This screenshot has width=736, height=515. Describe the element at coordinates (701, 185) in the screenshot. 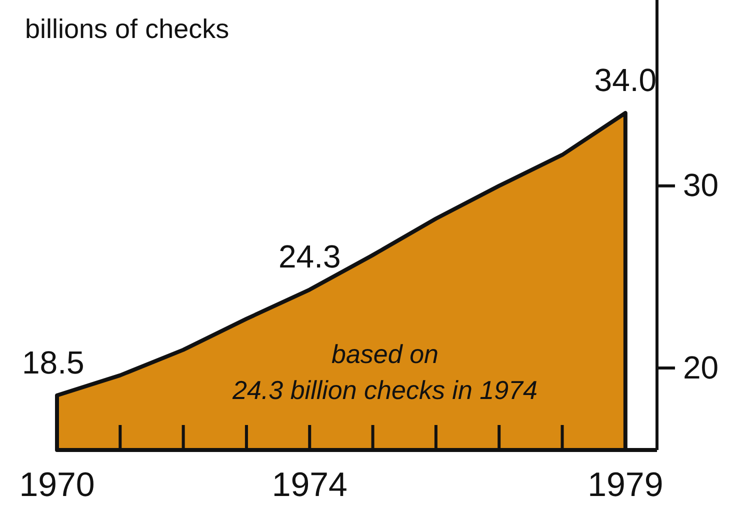

I see `y-tick-label: 30` at that location.